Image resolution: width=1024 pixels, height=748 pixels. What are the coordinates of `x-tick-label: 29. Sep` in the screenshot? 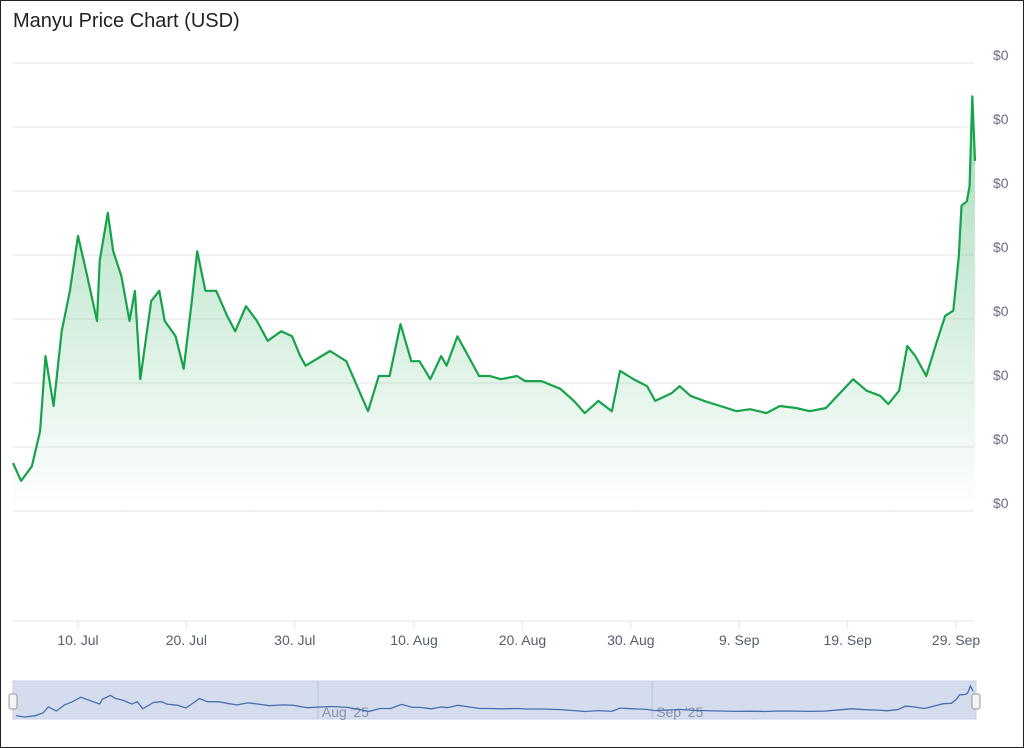 It's located at (956, 640).